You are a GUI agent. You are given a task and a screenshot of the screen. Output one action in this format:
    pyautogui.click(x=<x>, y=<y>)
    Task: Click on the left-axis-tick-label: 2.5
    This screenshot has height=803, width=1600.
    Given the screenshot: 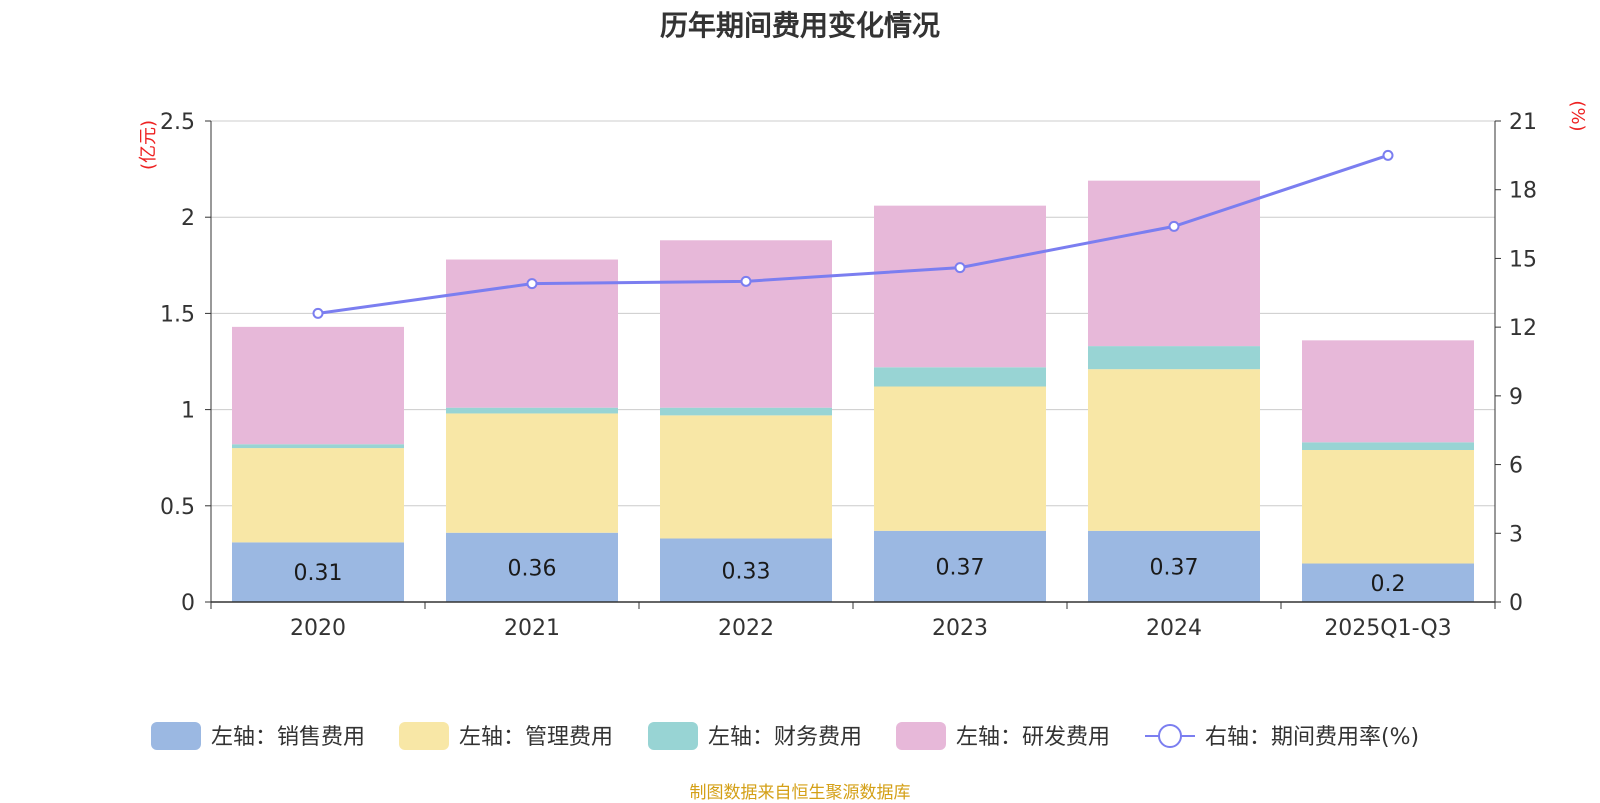 What is the action you would take?
    pyautogui.click(x=177, y=122)
    